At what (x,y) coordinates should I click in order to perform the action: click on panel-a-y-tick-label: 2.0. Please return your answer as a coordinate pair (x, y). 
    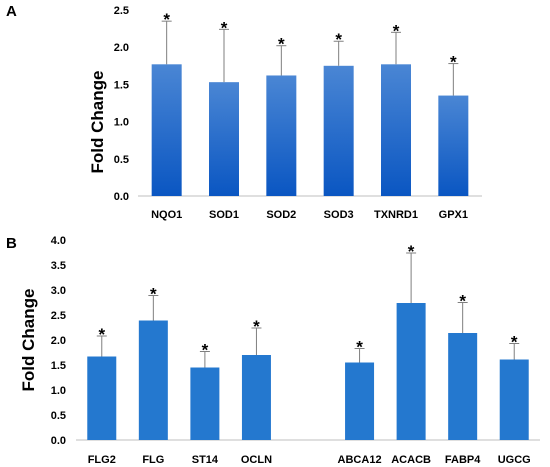
    Looking at the image, I should click on (121, 48).